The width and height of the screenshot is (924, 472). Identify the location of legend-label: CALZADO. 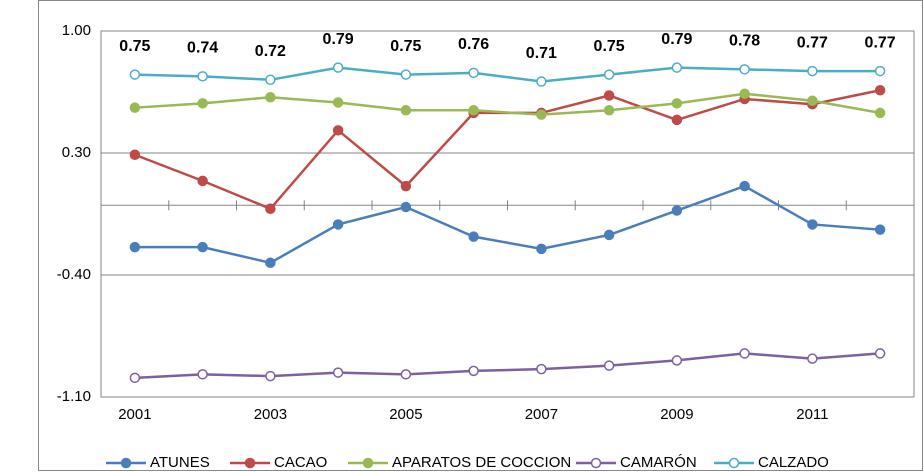
(793, 462).